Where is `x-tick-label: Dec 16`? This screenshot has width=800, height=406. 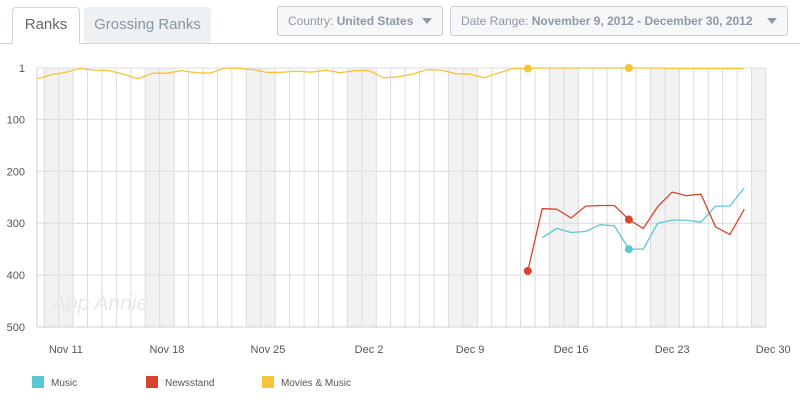
x-tick-label: Dec 16 is located at coordinates (571, 350).